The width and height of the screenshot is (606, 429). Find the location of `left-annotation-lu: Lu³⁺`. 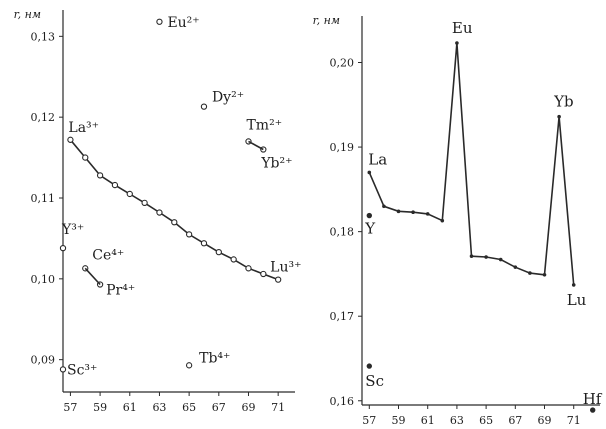

left-annotation-lu: Lu³⁺ is located at coordinates (285, 268).